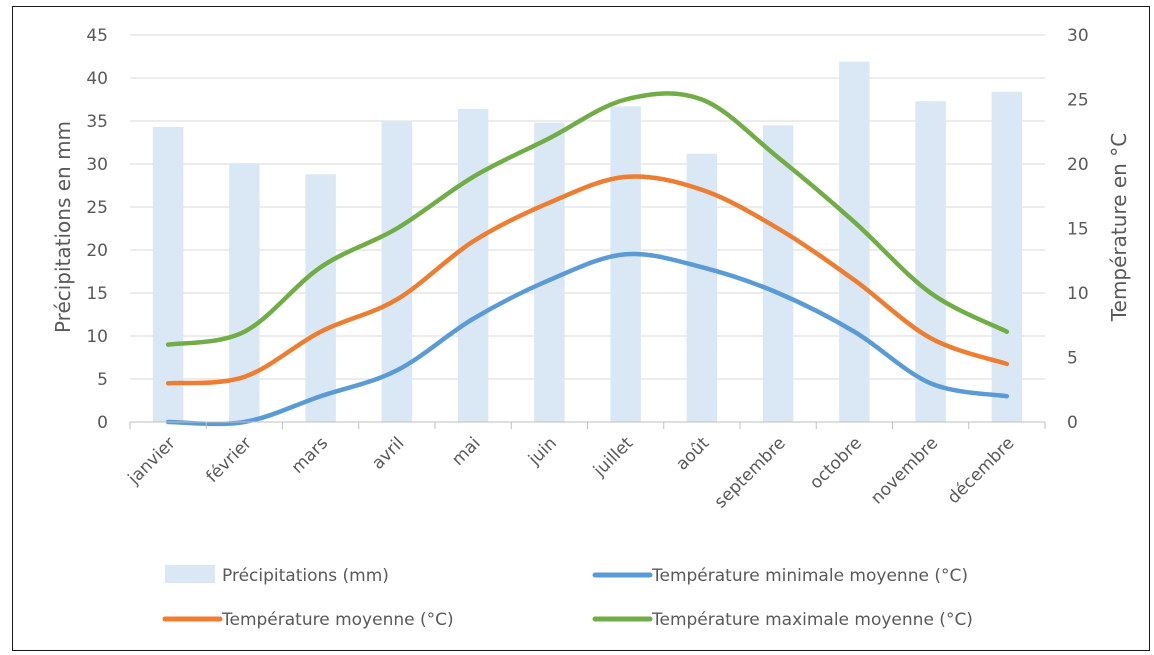  Describe the element at coordinates (1078, 165) in the screenshot. I see `y2-tick-label: 20` at that location.